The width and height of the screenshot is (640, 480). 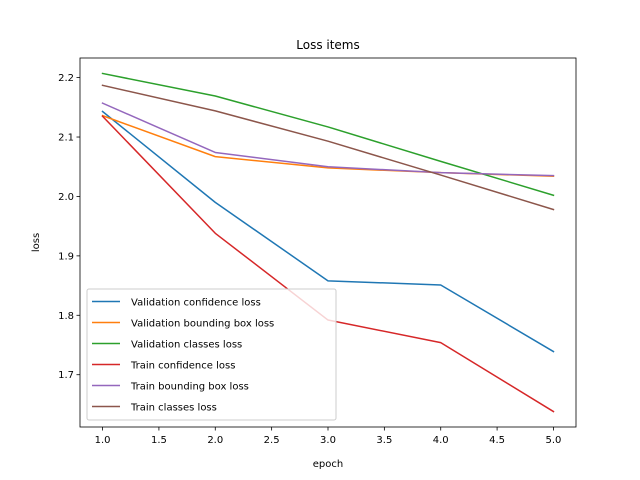 What do you see at coordinates (66, 375) in the screenshot?
I see `y-tick-label: 1.7` at bounding box center [66, 375].